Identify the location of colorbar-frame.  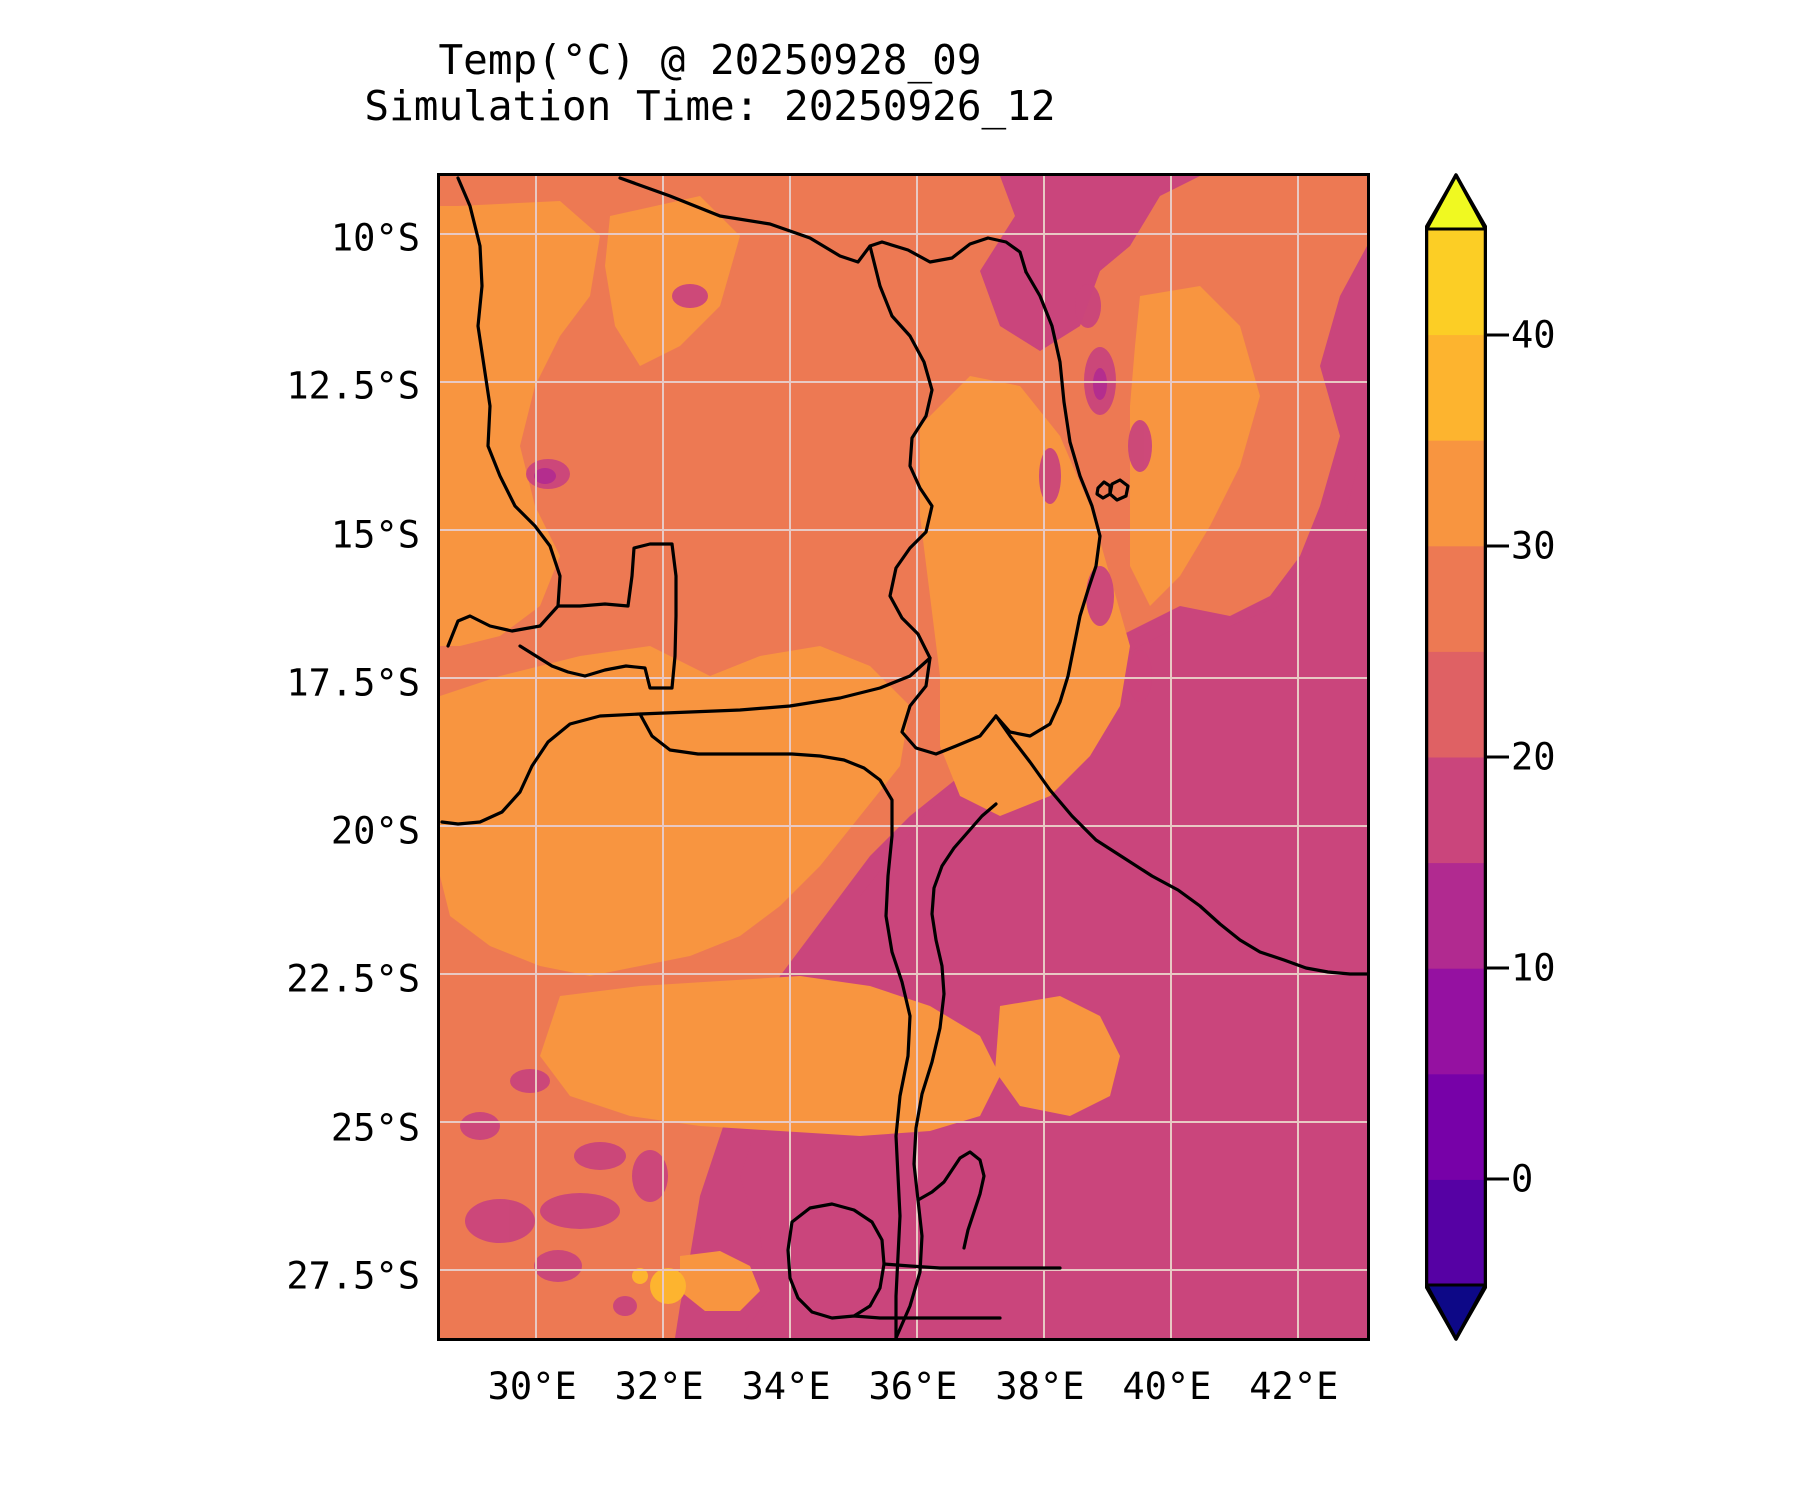
(1456, 757).